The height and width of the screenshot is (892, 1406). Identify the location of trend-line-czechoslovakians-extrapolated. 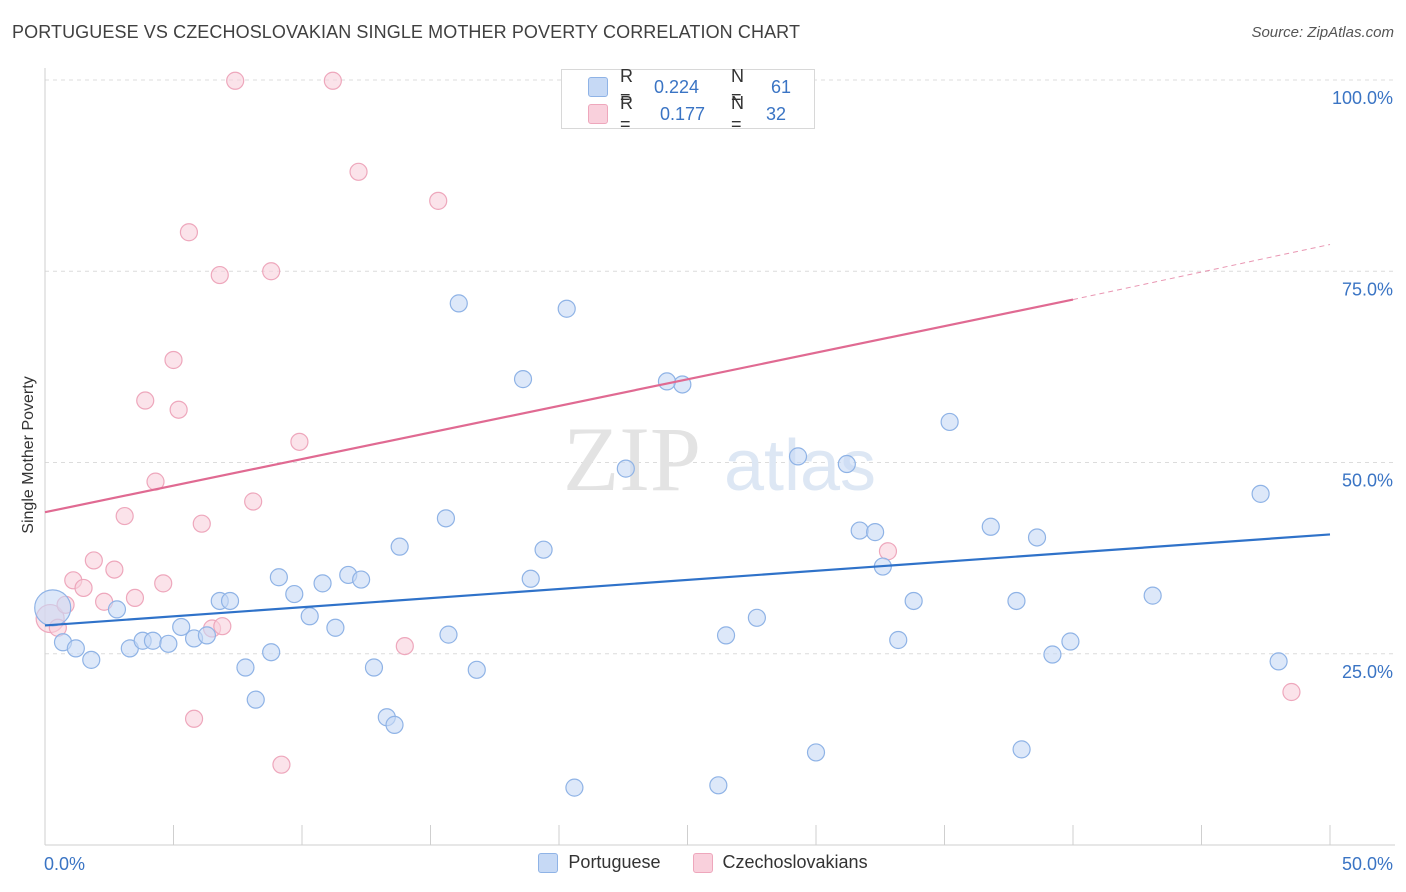
(1201, 272).